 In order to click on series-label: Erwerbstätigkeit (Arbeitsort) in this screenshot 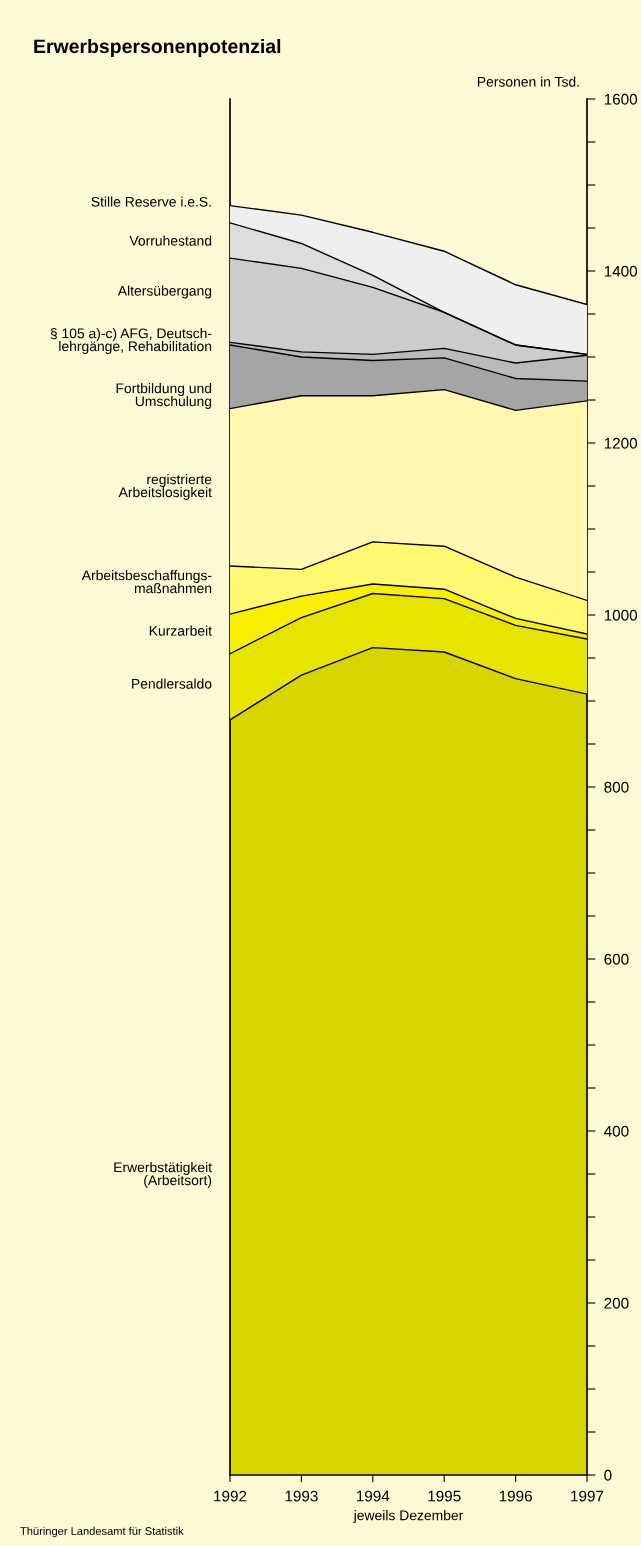, I will do `click(163, 1175)`.